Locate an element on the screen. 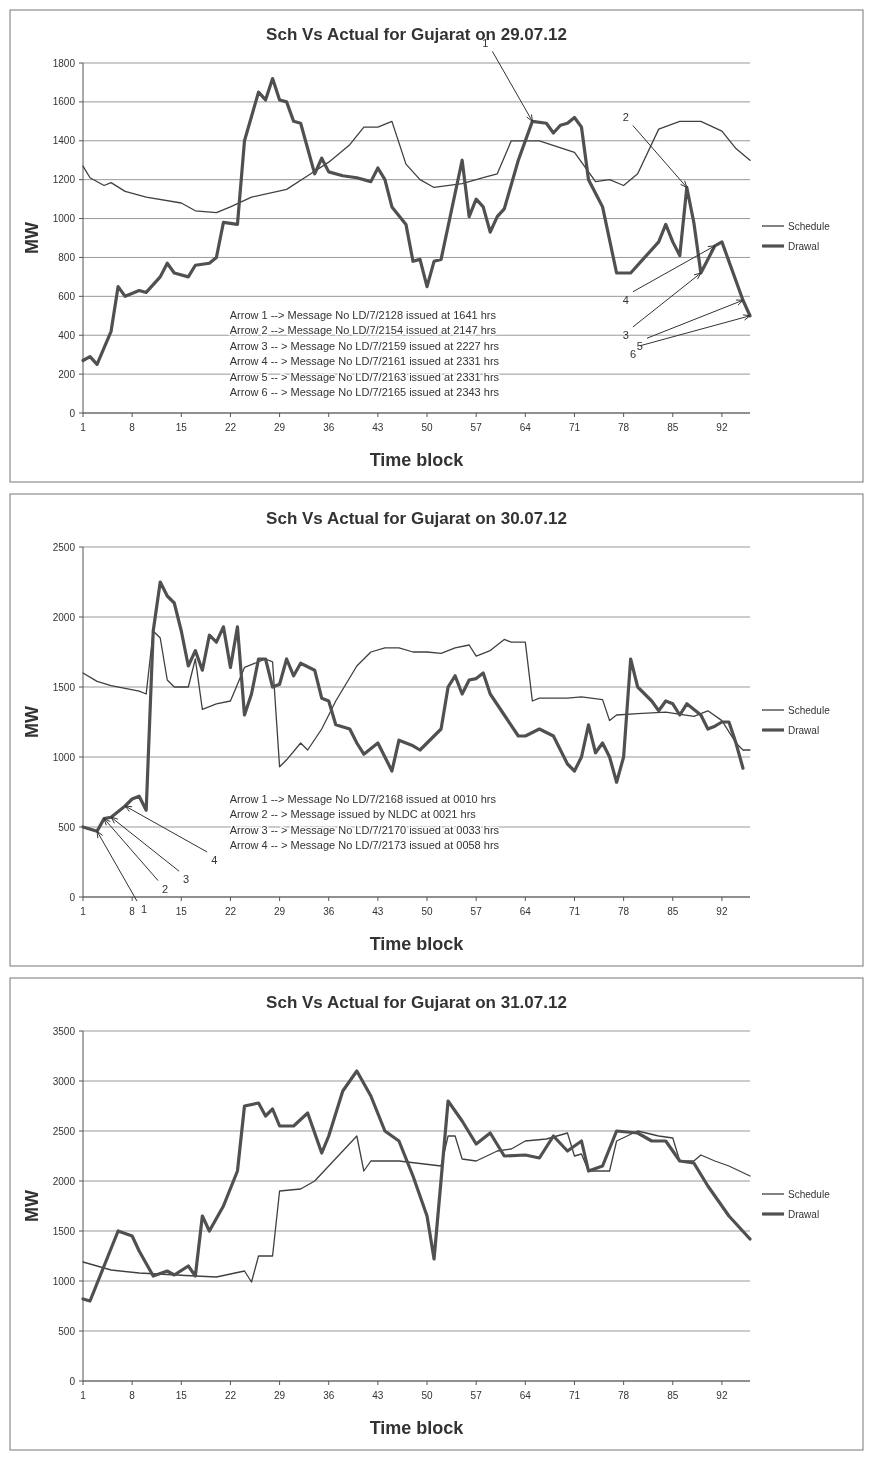 The height and width of the screenshot is (1477, 873). y-tick-label: 3500 is located at coordinates (64, 1031).